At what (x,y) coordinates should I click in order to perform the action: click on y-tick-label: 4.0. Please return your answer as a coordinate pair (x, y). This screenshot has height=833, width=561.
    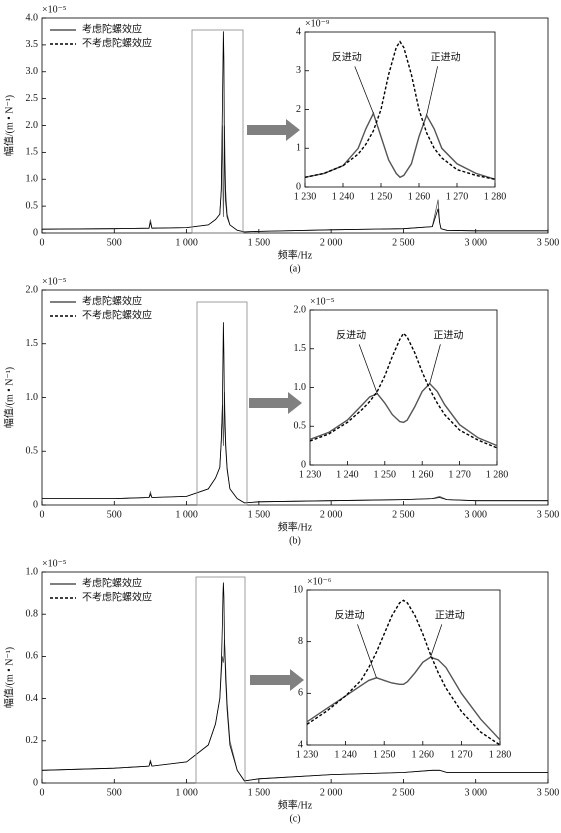
    Looking at the image, I should click on (32, 17).